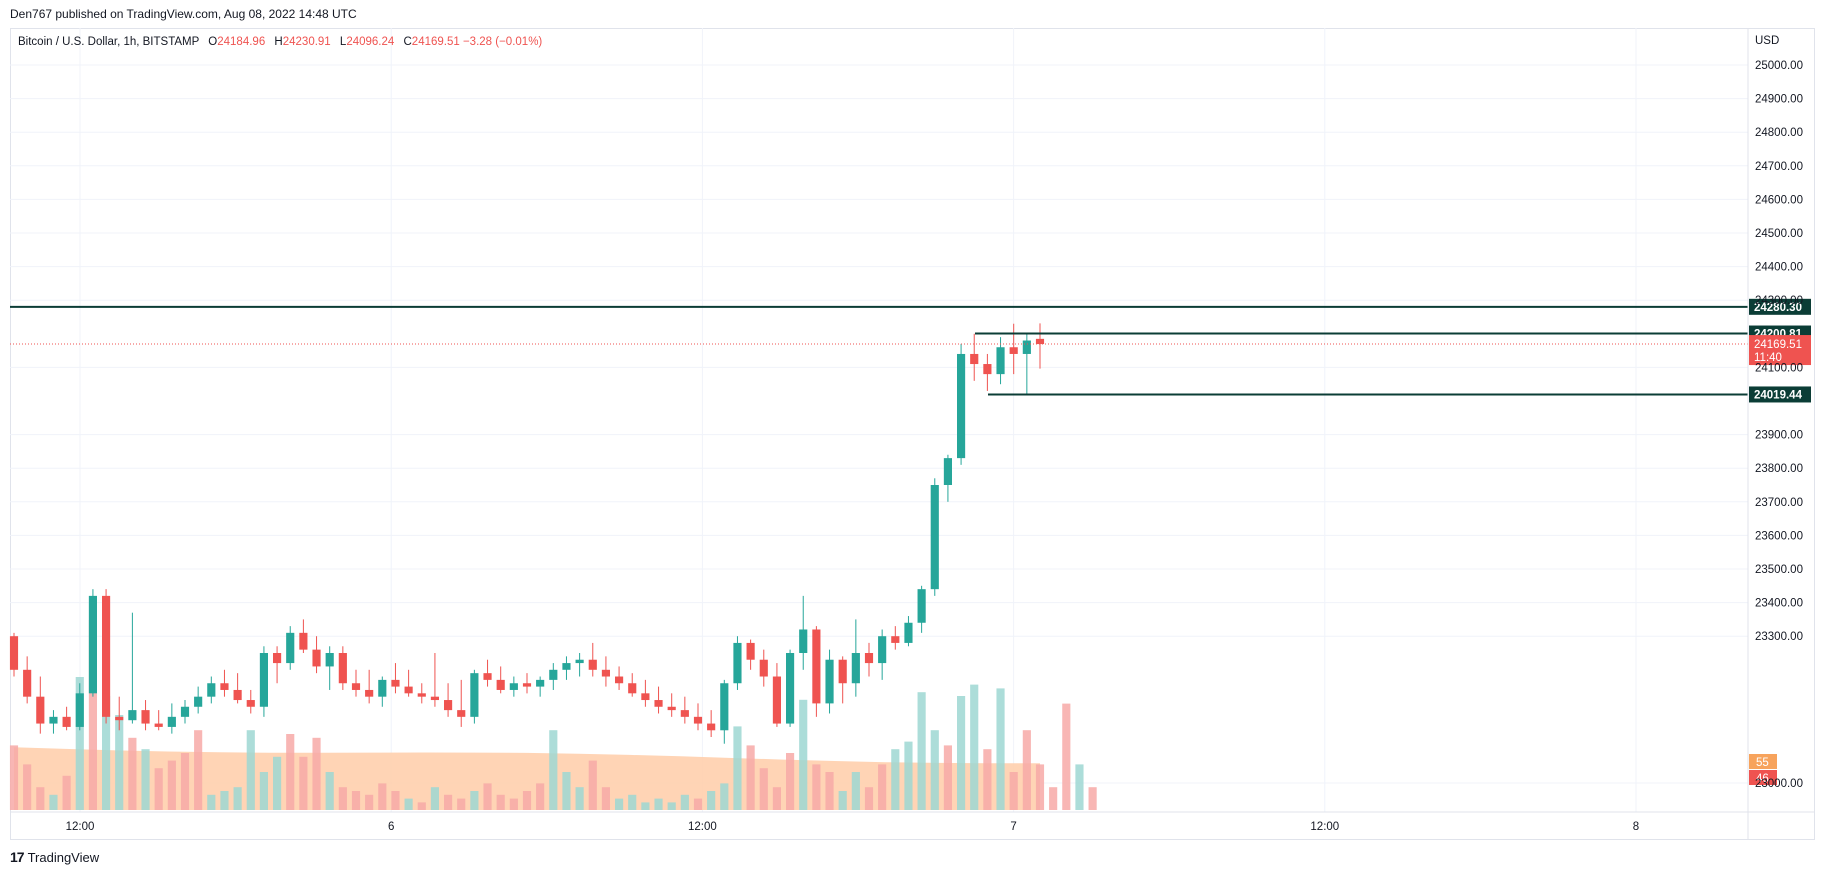 This screenshot has height=875, width=1826. I want to click on y-tick-label: 24500.00, so click(1779, 234).